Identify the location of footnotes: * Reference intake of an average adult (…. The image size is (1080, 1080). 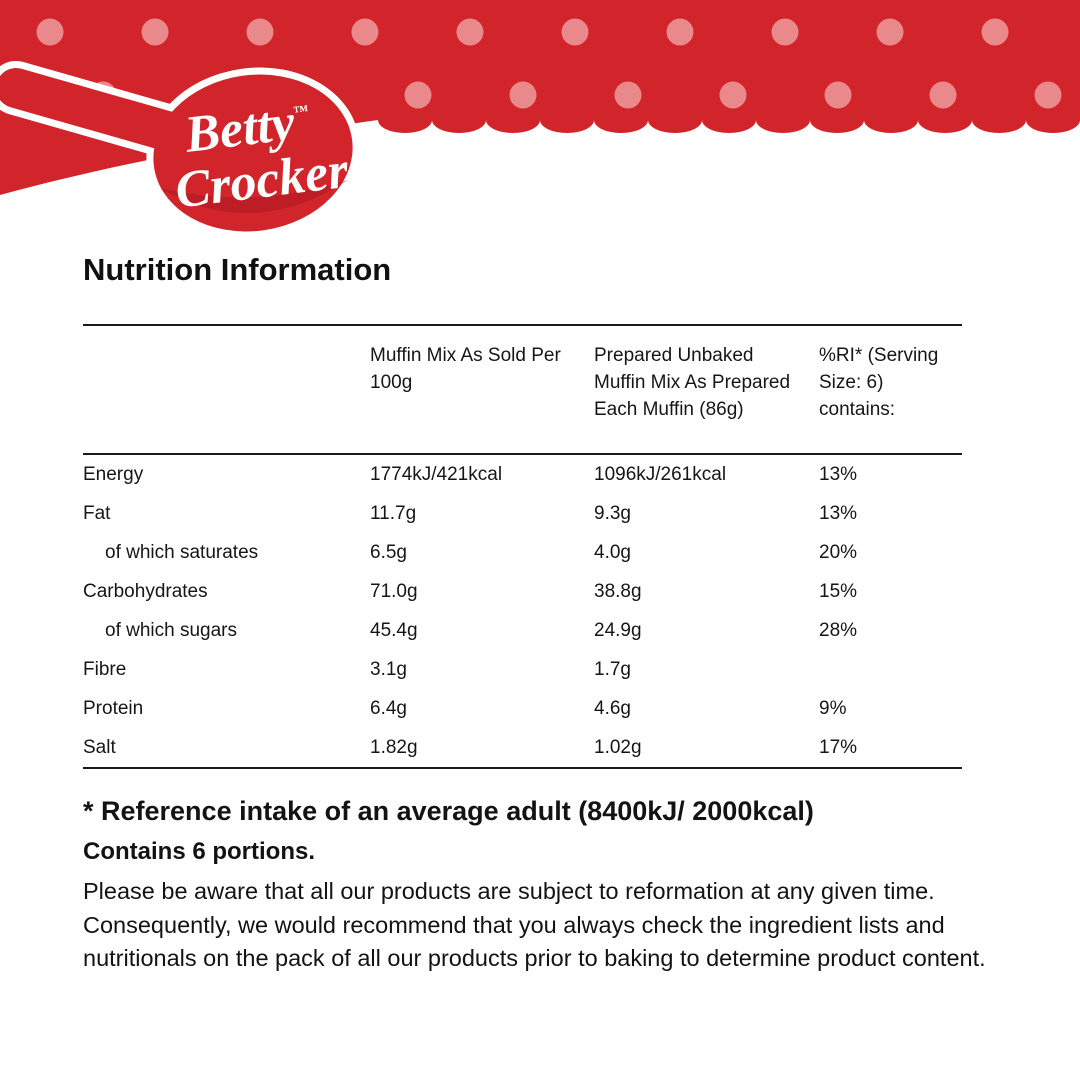
(535, 884).